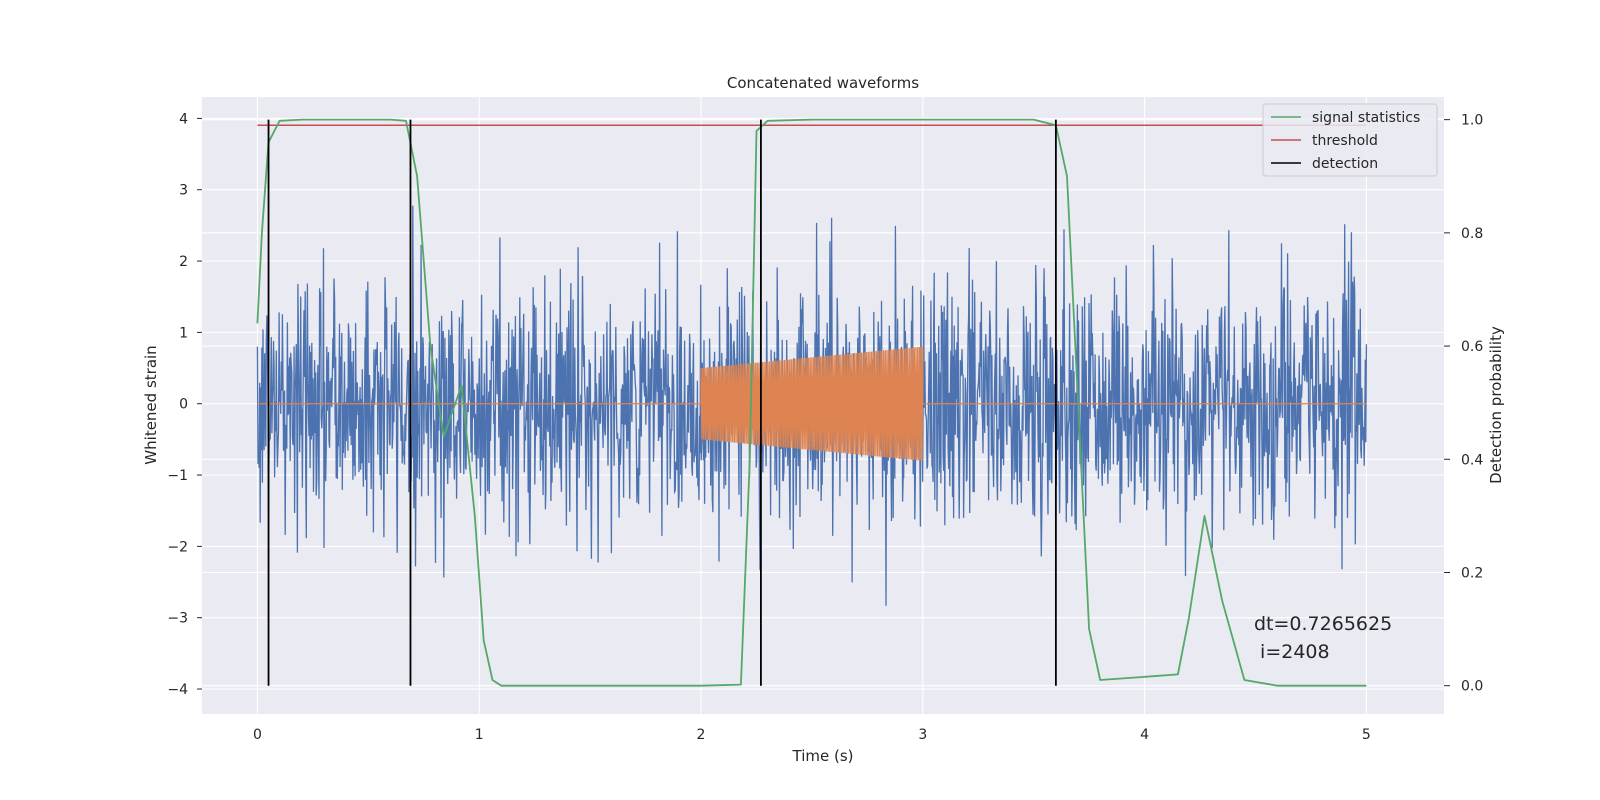  I want to click on y-tick-label: 2, so click(183, 262).